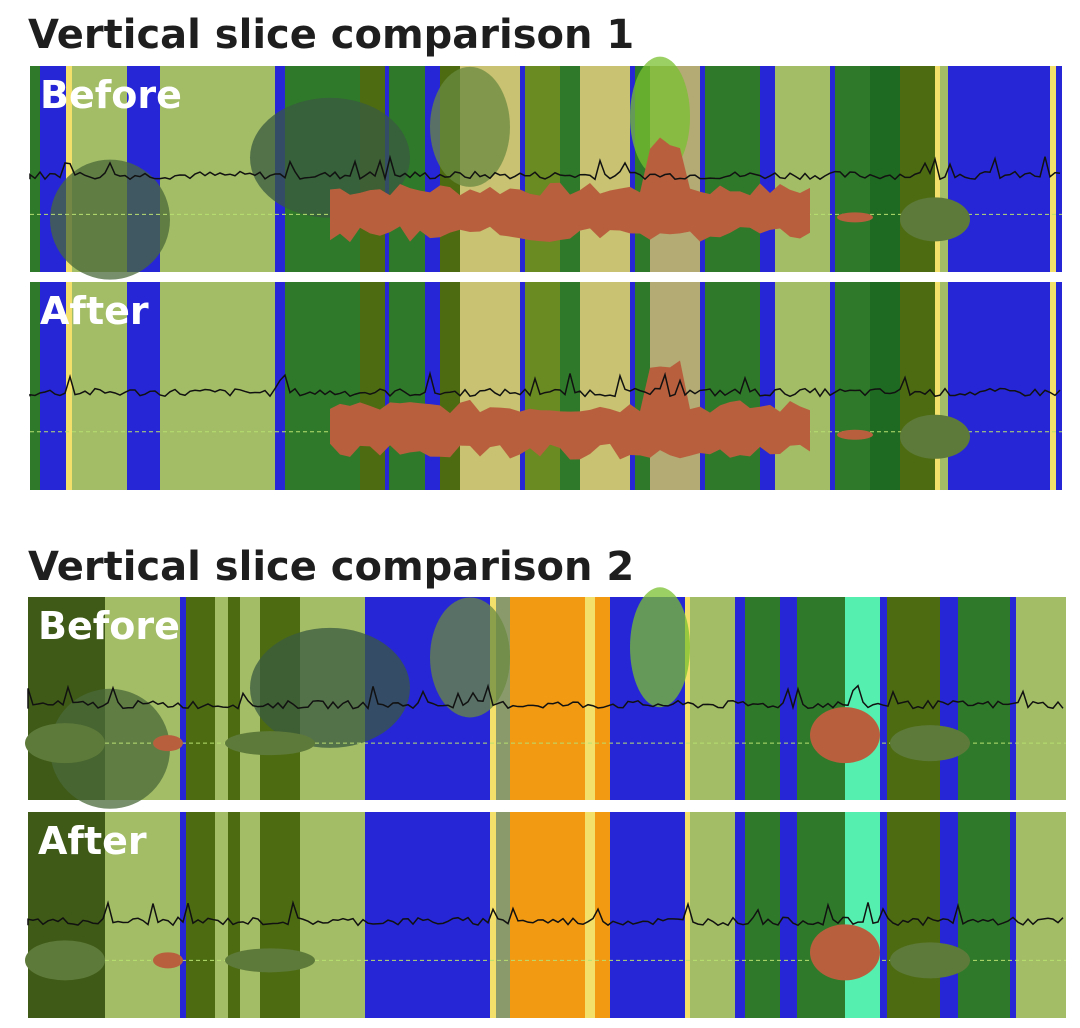 This screenshot has width=1080, height=1028. I want to click on panel-label: Before, so click(111, 95).